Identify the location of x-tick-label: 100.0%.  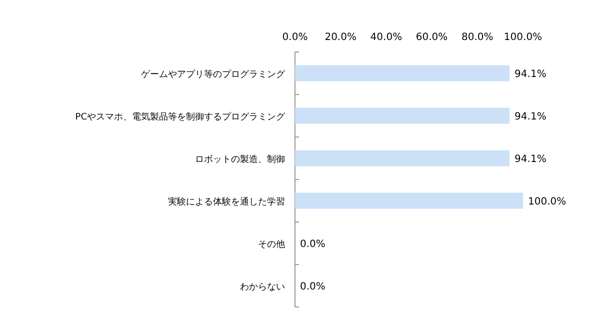
(523, 37).